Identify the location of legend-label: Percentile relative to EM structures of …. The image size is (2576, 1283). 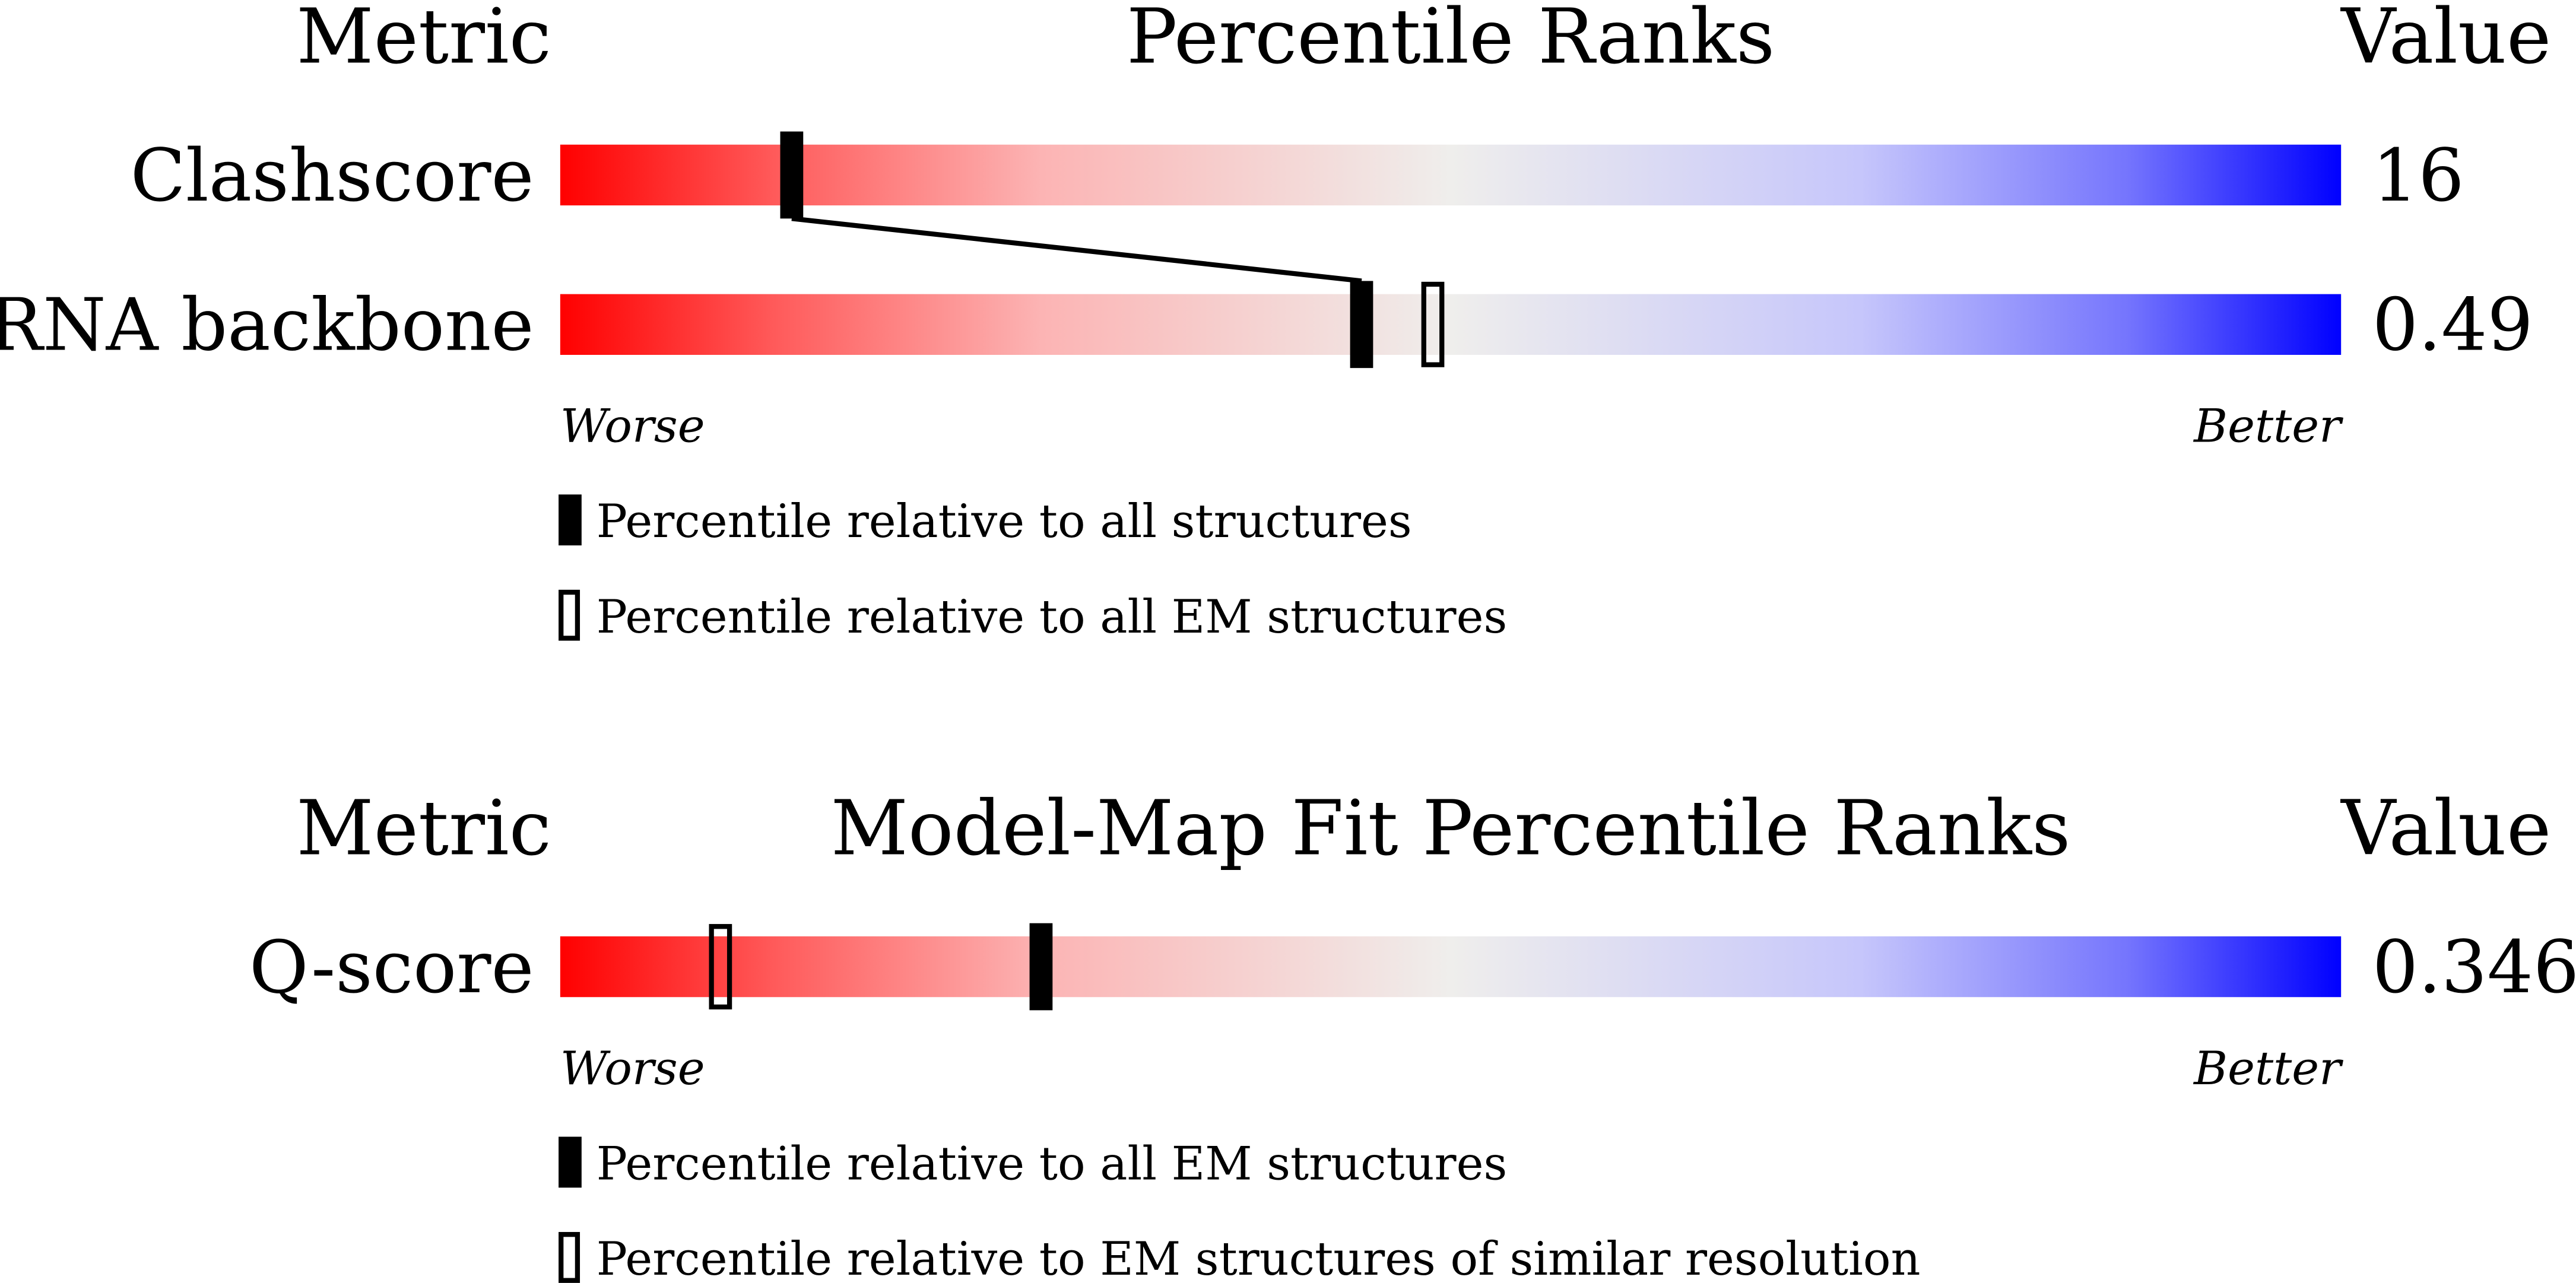
(1259, 1258).